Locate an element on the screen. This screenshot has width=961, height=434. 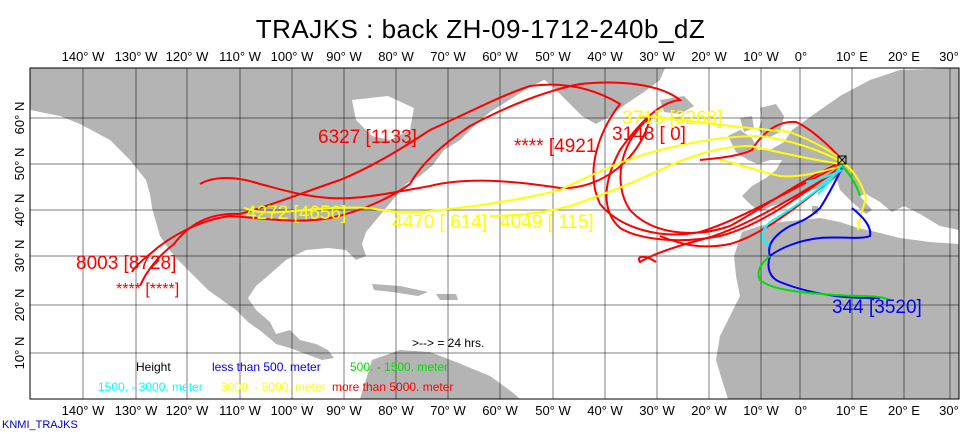
lon-tick-top: 30° is located at coordinates (949, 56).